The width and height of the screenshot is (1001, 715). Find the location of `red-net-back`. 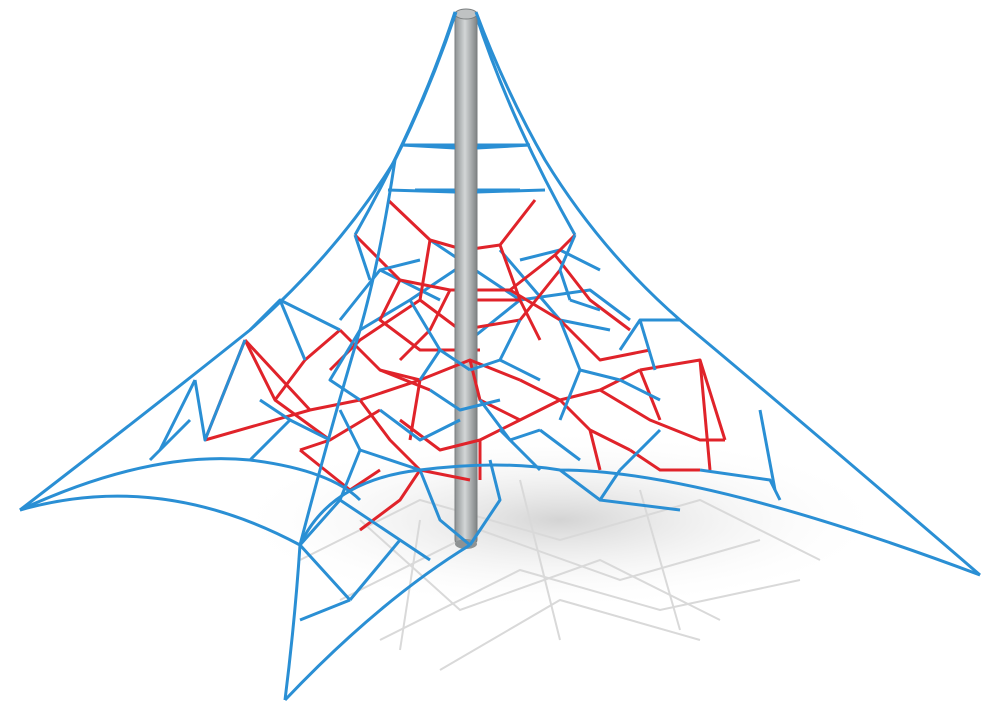

red-net-back is located at coordinates (489, 285).